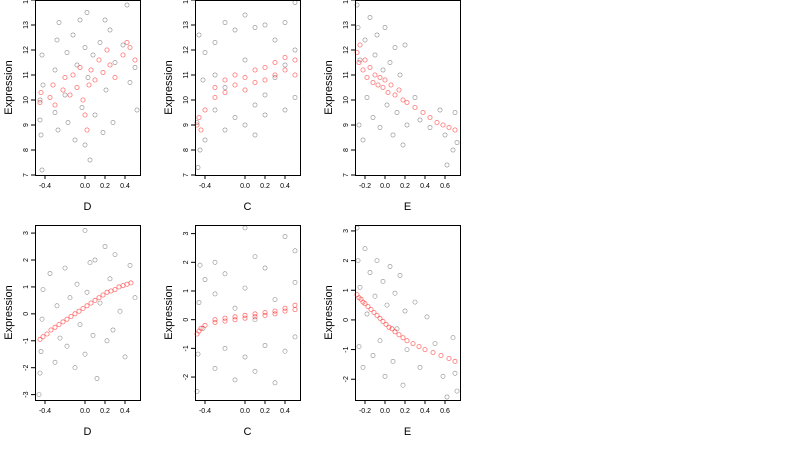  I want to click on y-tick-label: -2, so click(186, 377).